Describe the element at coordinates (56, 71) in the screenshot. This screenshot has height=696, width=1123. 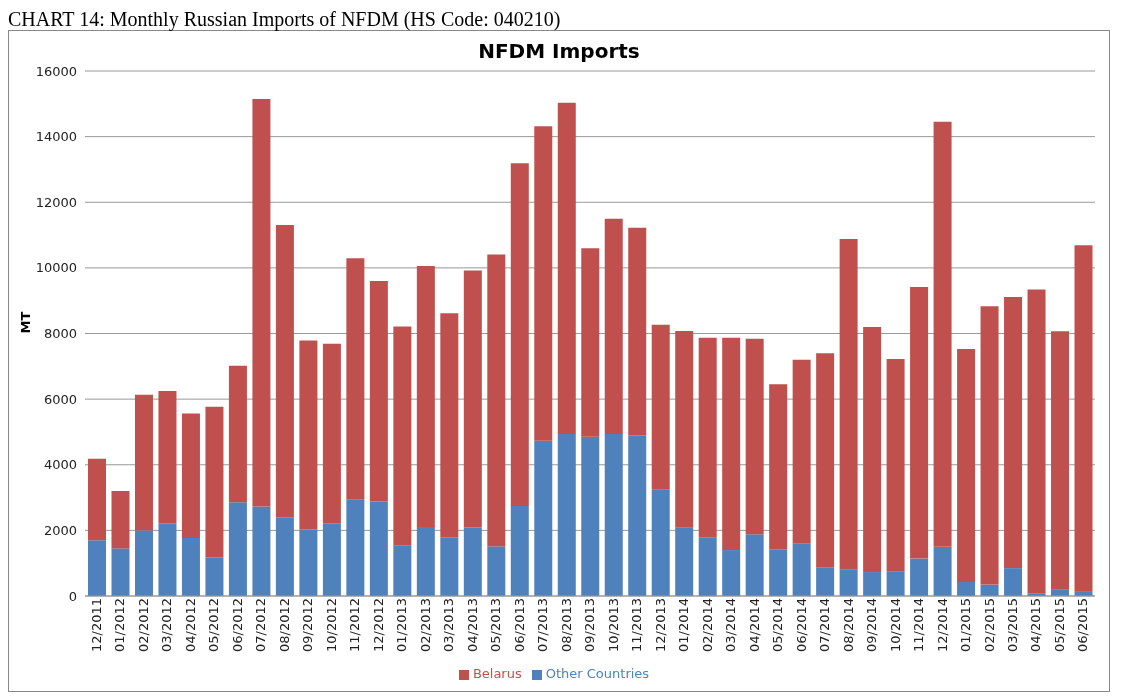
I see `y-tick-label: 16000` at that location.